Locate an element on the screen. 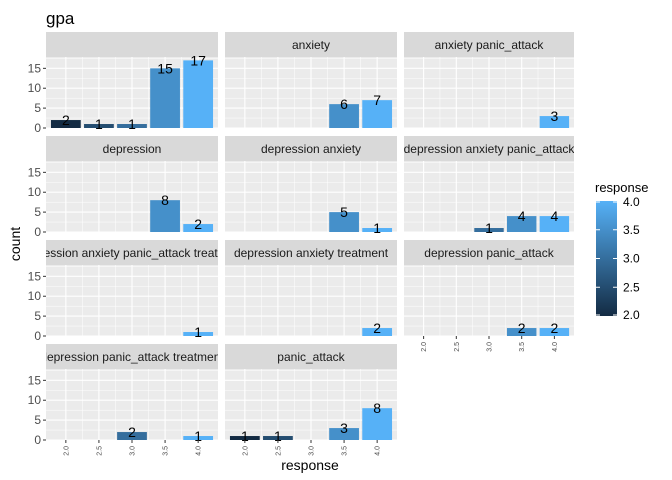 The width and height of the screenshot is (672, 480). legend-colorbar is located at coordinates (606, 258).